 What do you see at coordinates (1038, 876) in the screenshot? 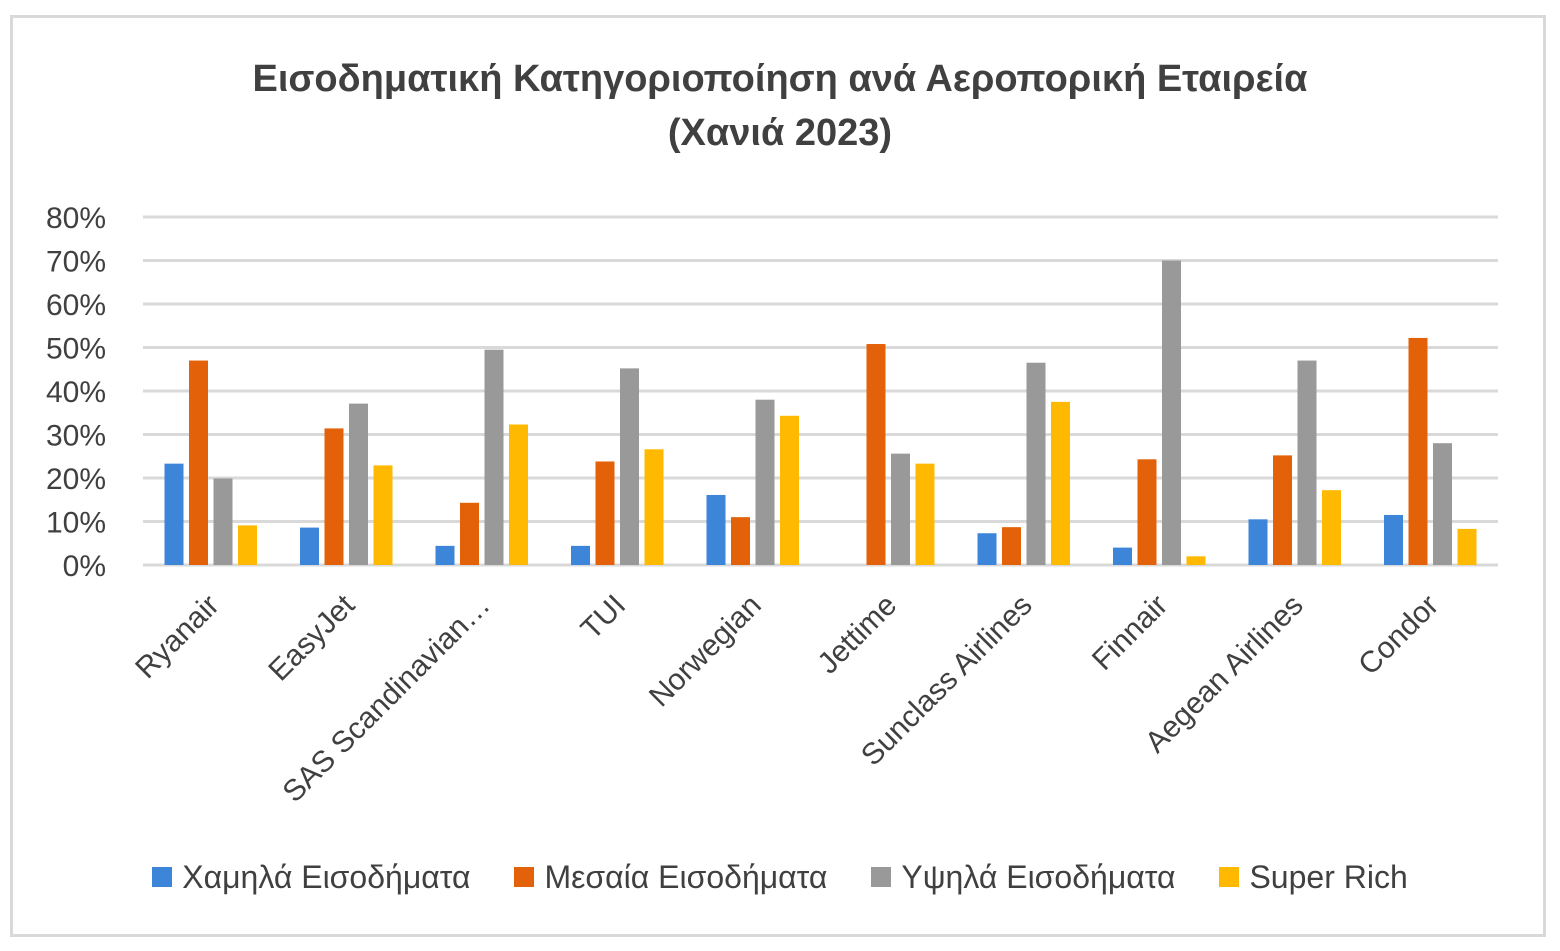
I see `legend-label: Υψηλά Εισοδήματα` at bounding box center [1038, 876].